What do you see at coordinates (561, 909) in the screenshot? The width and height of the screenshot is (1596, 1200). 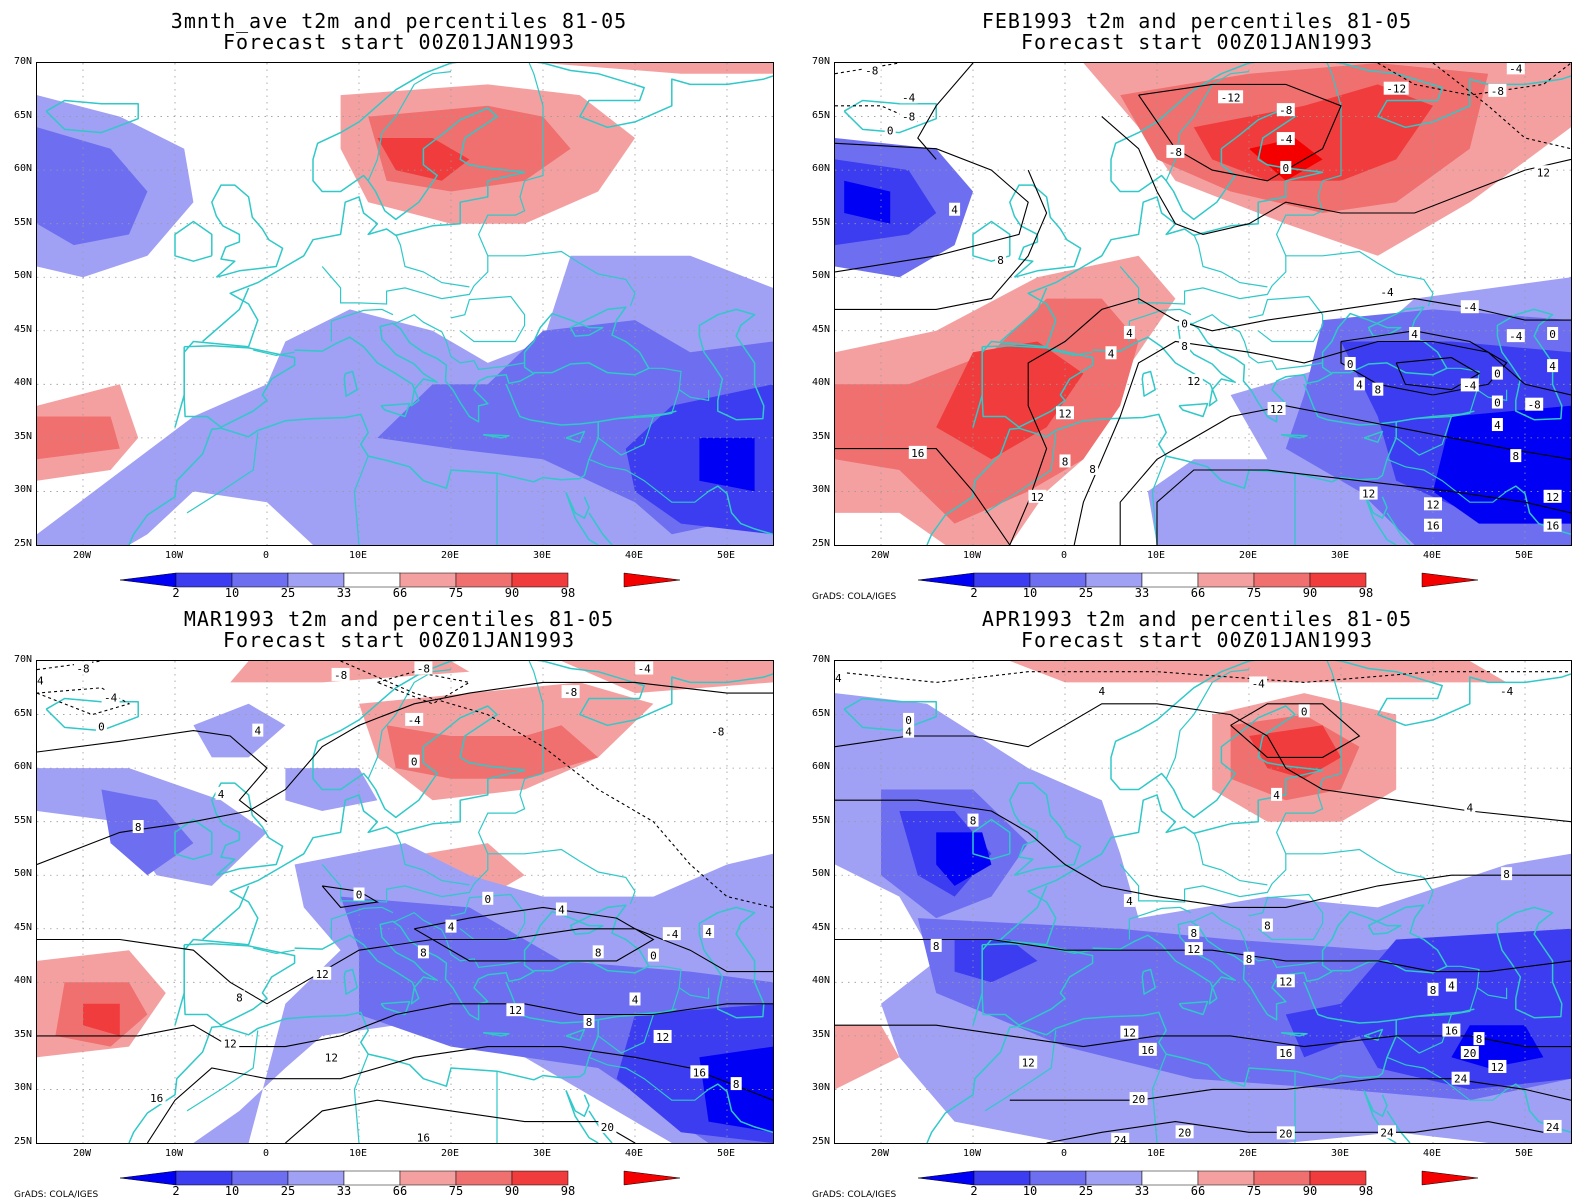 I see `contour-label-text: 4` at bounding box center [561, 909].